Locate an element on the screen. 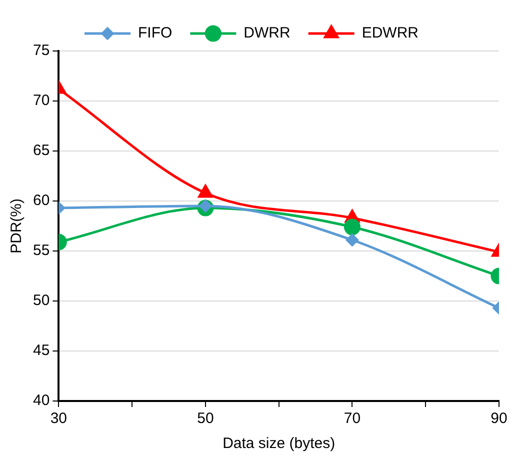  legend-label: EDWRR is located at coordinates (390, 33).